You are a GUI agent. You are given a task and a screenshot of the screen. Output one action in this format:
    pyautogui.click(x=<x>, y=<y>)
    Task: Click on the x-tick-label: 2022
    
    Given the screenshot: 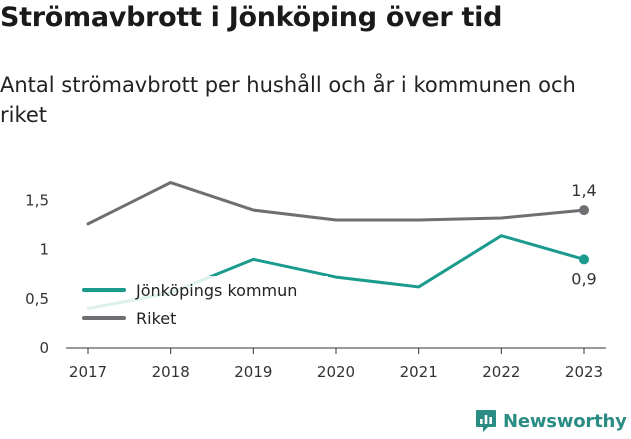 What is the action you would take?
    pyautogui.click(x=501, y=372)
    